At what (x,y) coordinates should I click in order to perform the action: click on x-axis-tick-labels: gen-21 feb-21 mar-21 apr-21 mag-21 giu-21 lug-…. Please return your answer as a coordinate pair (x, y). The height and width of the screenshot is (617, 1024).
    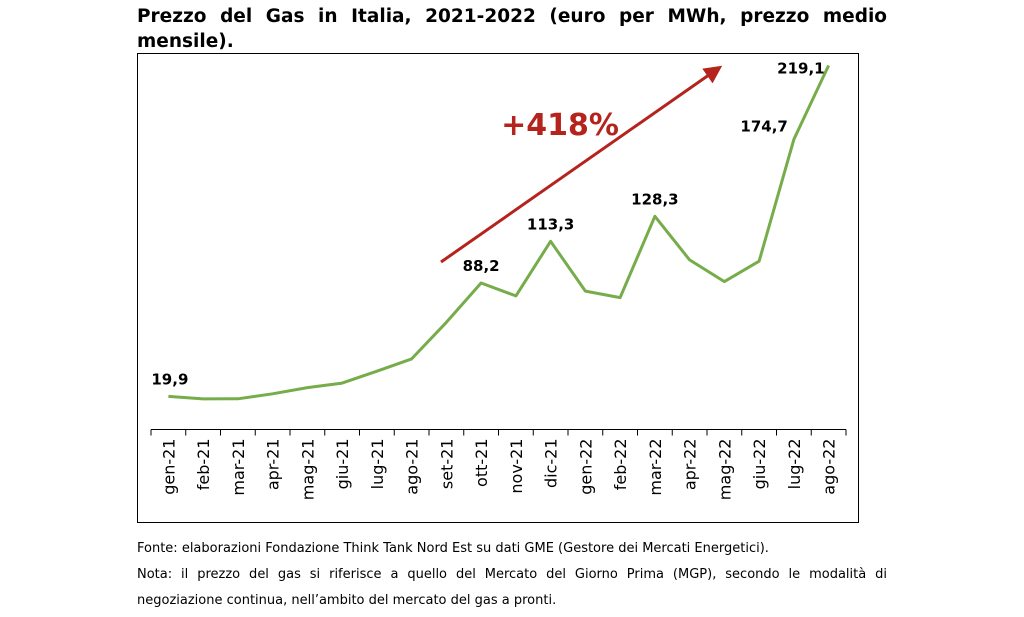
    Looking at the image, I should click on (498, 470).